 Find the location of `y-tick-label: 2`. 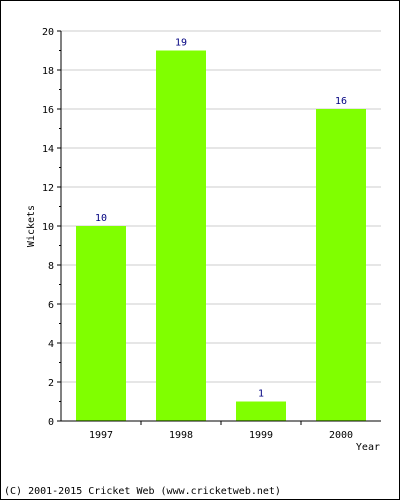

y-tick-label: 2 is located at coordinates (51, 383).